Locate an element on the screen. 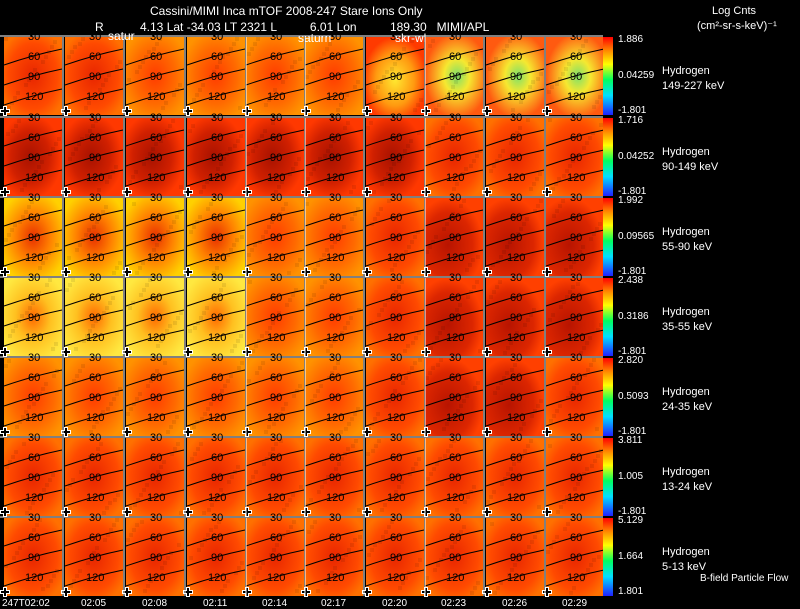 The width and height of the screenshot is (800, 609). time-label: 02:08 is located at coordinates (155, 603).